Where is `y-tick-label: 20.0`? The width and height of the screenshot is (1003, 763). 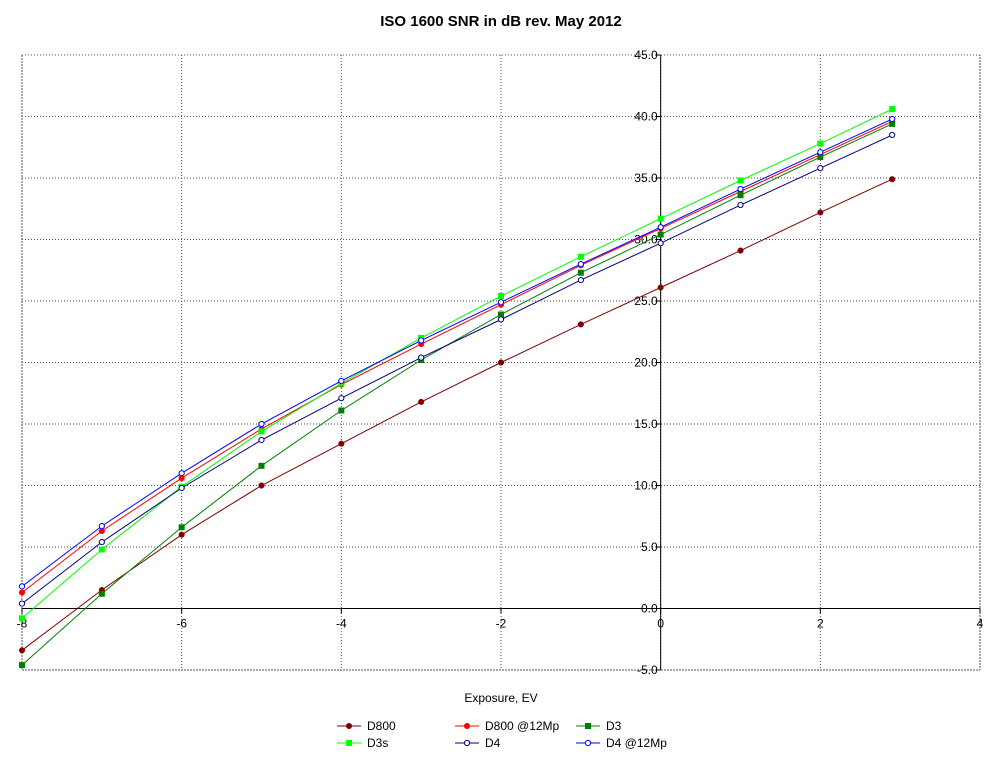
y-tick-label: 20.0 is located at coordinates (646, 363).